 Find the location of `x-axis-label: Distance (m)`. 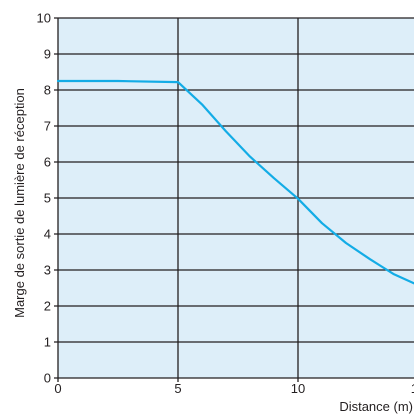

x-axis-label: Distance (m) is located at coordinates (376, 406).